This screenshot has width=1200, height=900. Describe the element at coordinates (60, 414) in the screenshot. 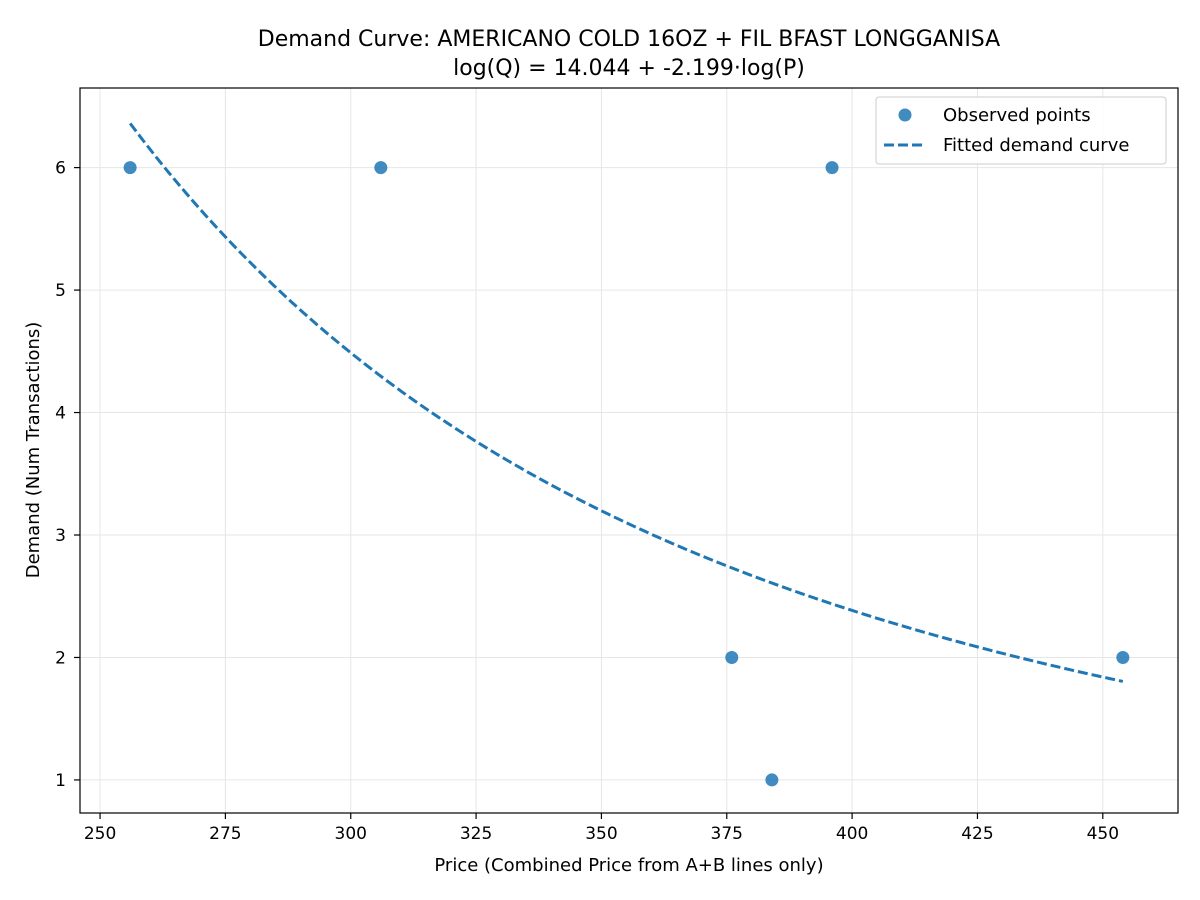

I see `y-tick-label: 4` at that location.